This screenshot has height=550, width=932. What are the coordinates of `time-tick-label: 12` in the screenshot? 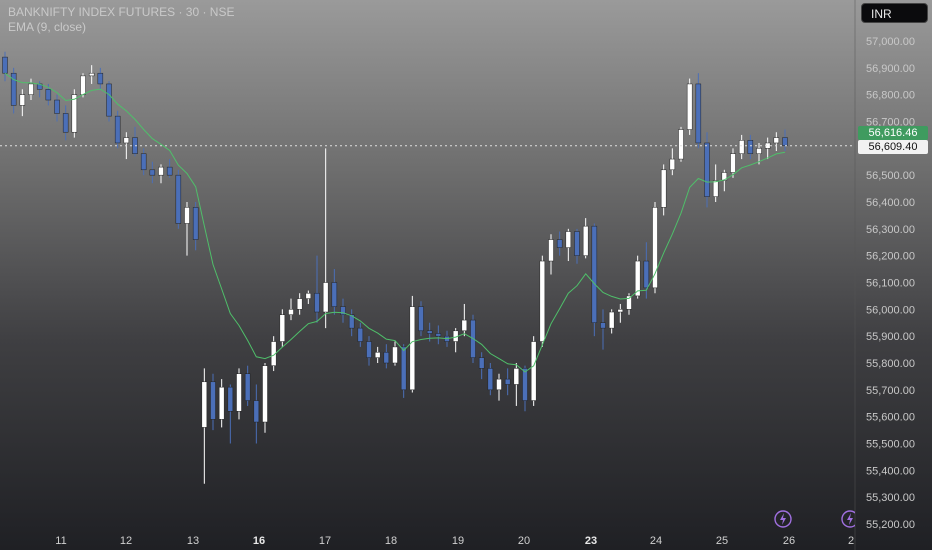 It's located at (126, 541).